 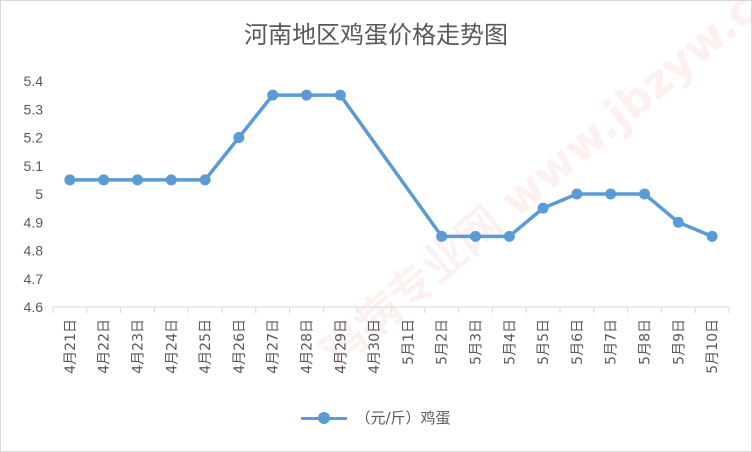 What do you see at coordinates (34, 222) in the screenshot?
I see `y-tick-label: 4.9` at bounding box center [34, 222].